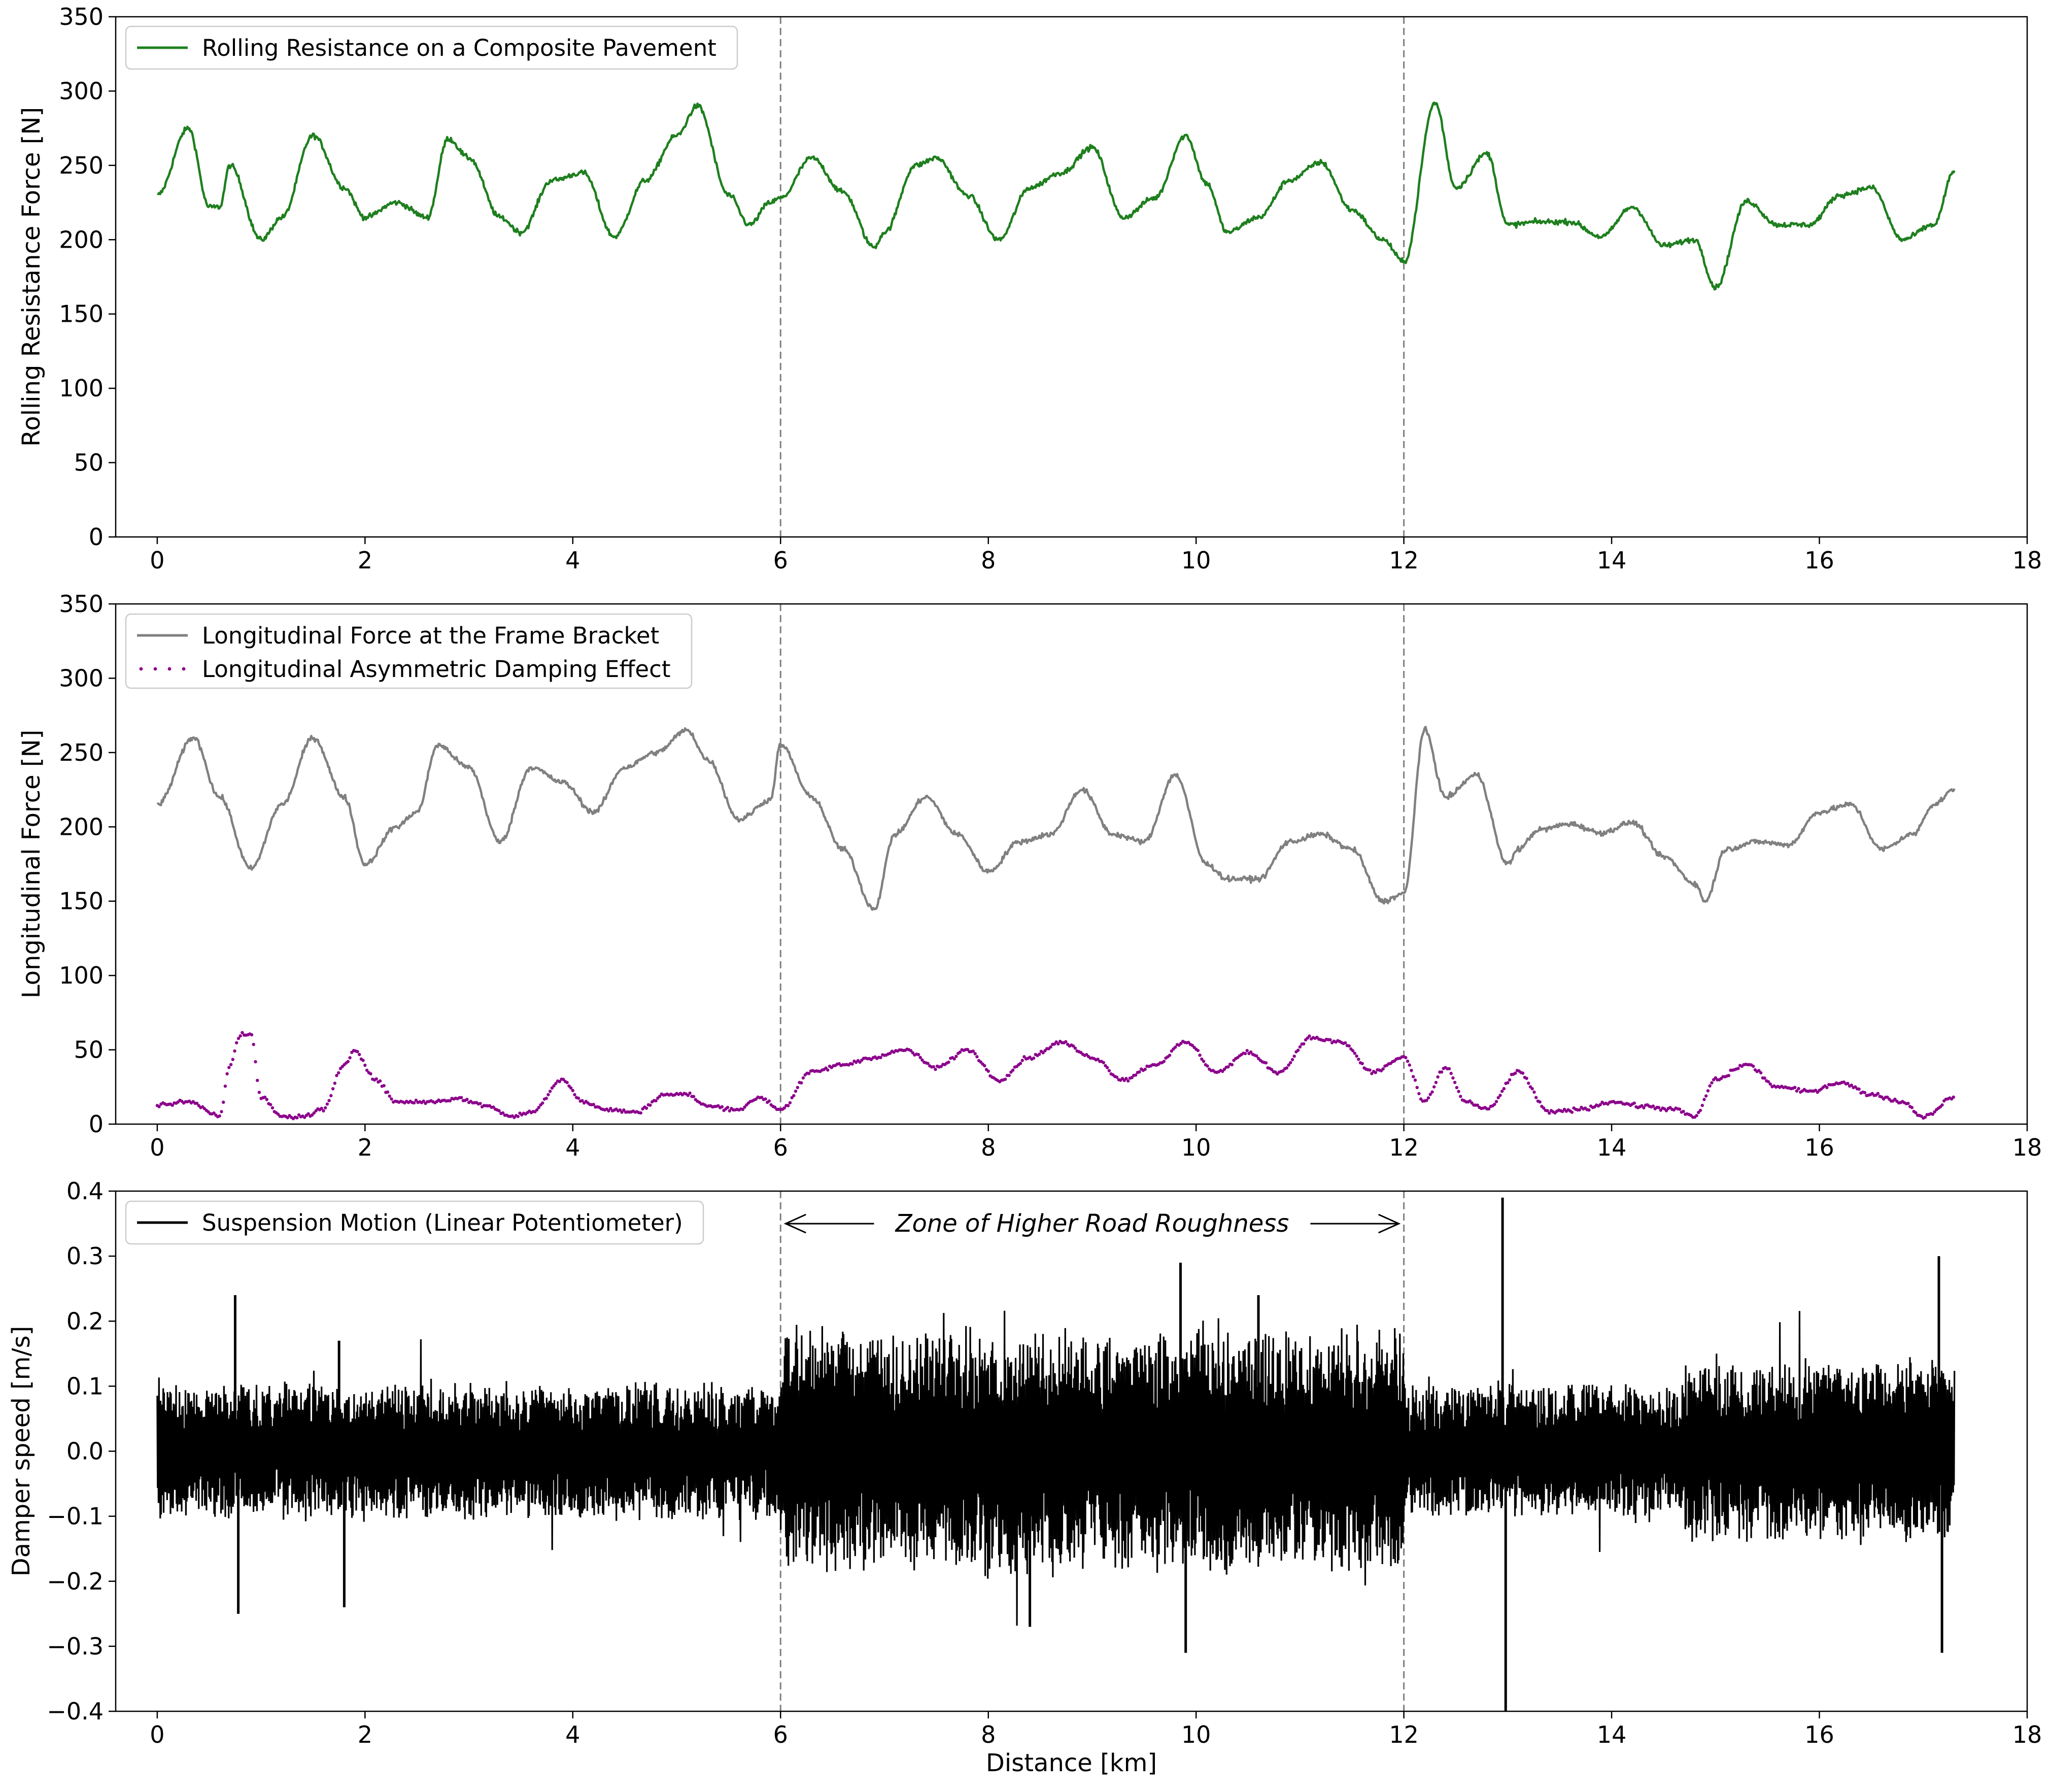 This screenshot has width=2050, height=1792. I want to click on legend-entry: Longitudinal Asymmetric Damping Effect, so click(436, 670).